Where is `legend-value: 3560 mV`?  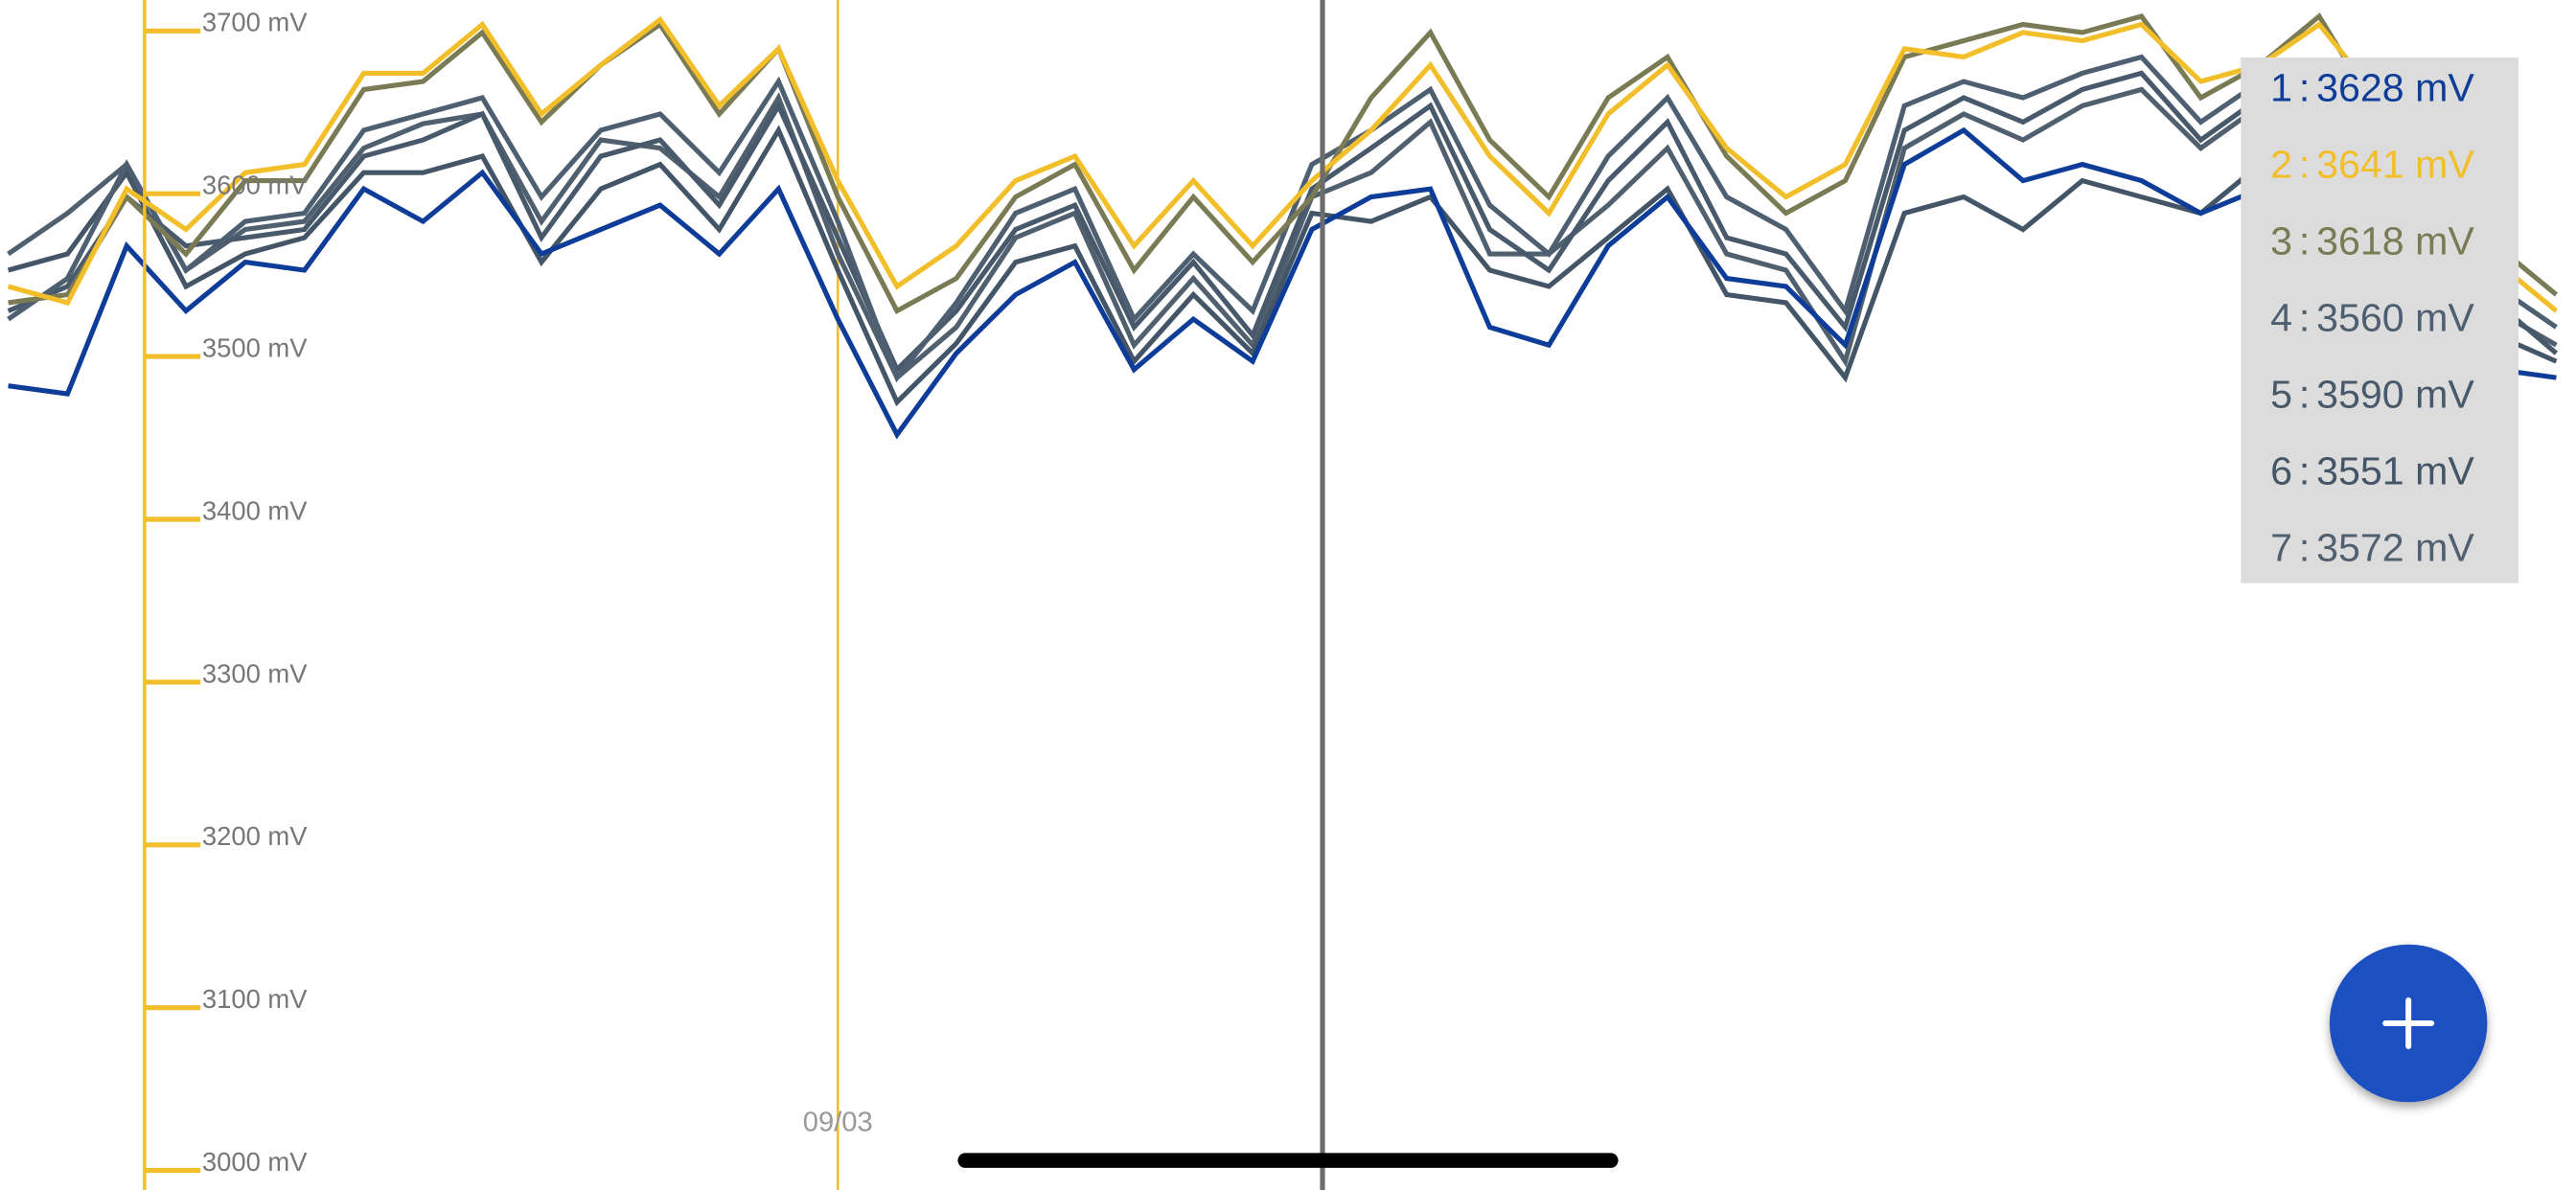
legend-value: 3560 mV is located at coordinates (2395, 317).